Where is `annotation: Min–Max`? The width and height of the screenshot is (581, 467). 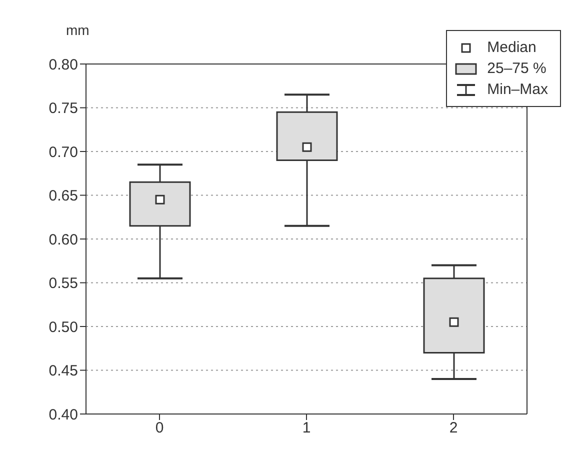
annotation: Min–Max is located at coordinates (517, 90).